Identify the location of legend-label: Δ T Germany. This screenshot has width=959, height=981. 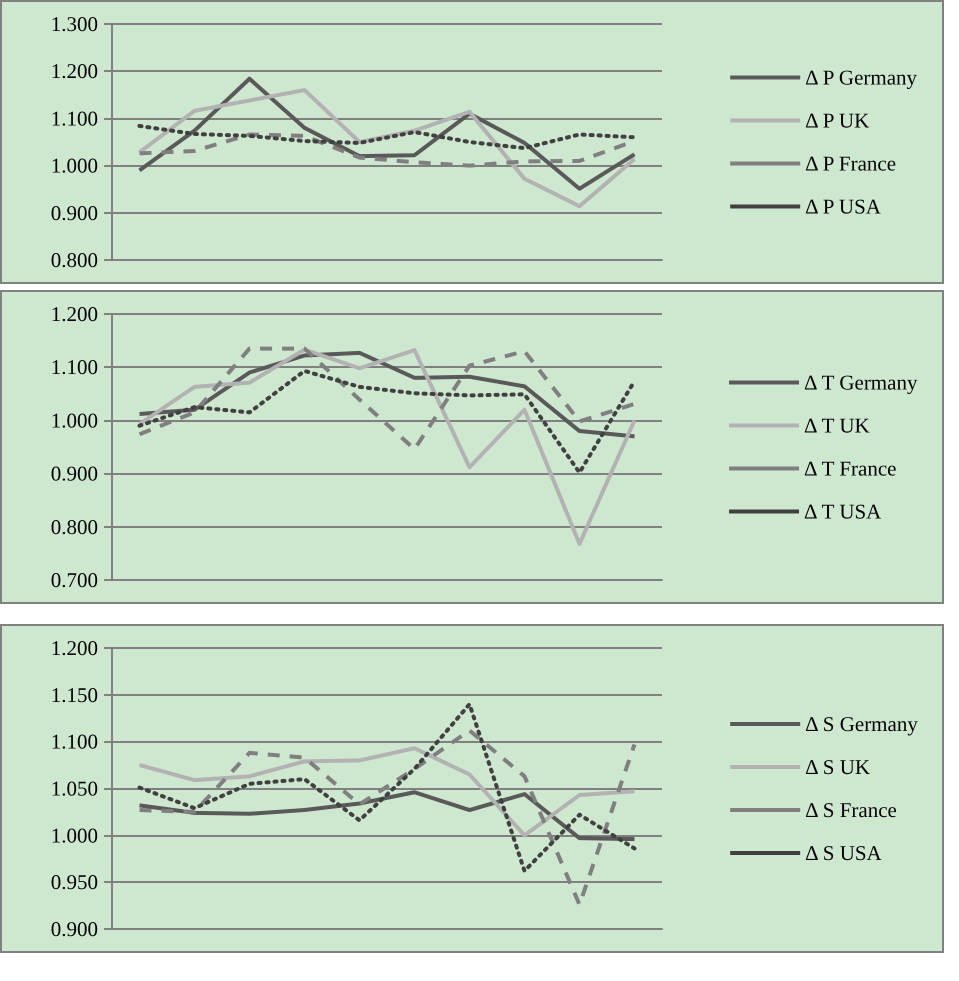
(861, 382).